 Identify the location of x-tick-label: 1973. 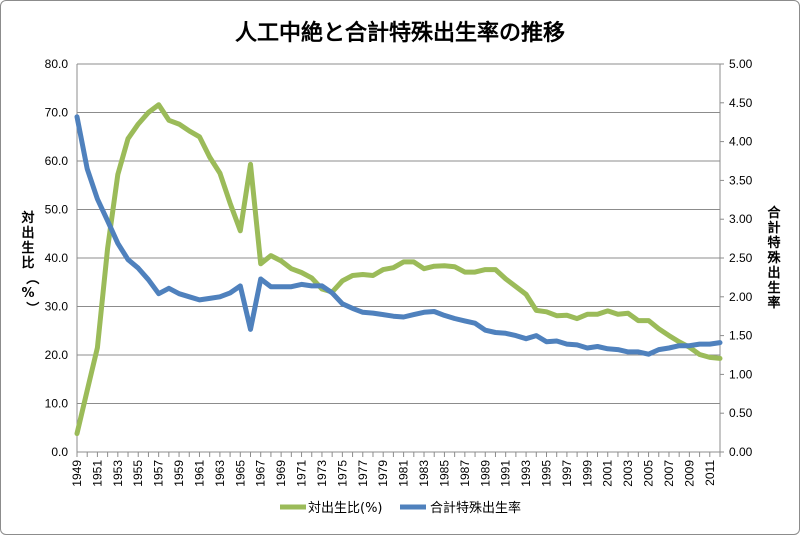
(322, 473).